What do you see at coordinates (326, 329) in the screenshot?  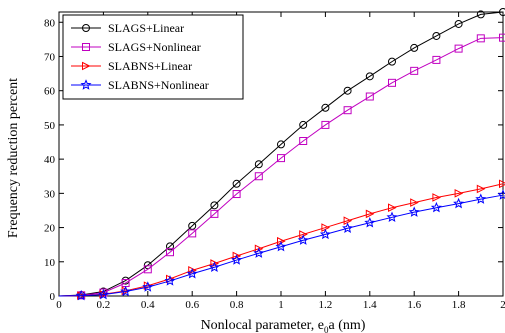 I see `x-axis-label-subscript: 0` at bounding box center [326, 329].